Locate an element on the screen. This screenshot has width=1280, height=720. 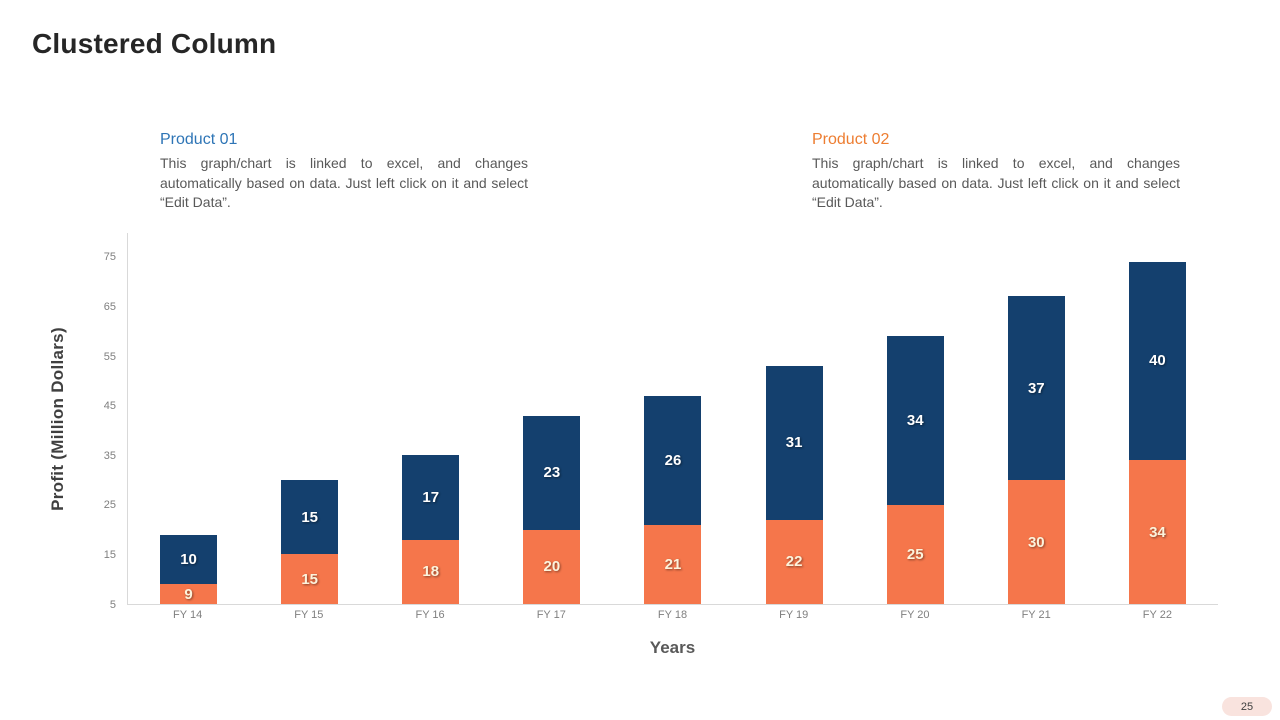
bar-slot: 37 30 is located at coordinates (1036, 418).